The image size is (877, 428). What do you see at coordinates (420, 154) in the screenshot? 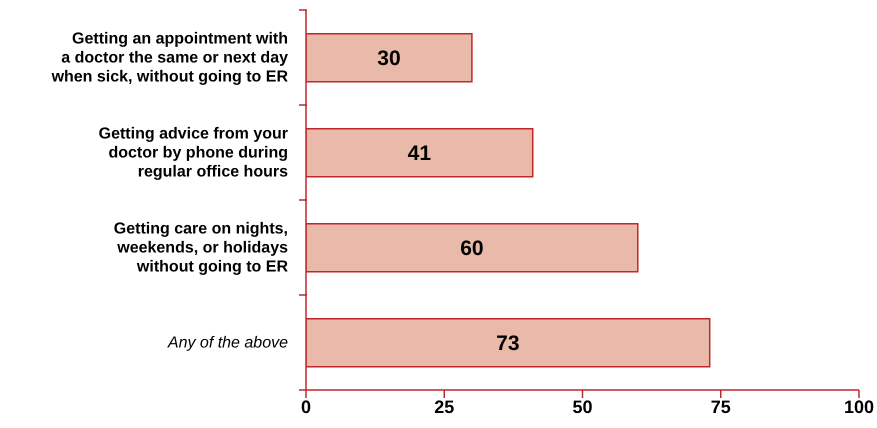
I see `data-label: 41` at bounding box center [420, 154].